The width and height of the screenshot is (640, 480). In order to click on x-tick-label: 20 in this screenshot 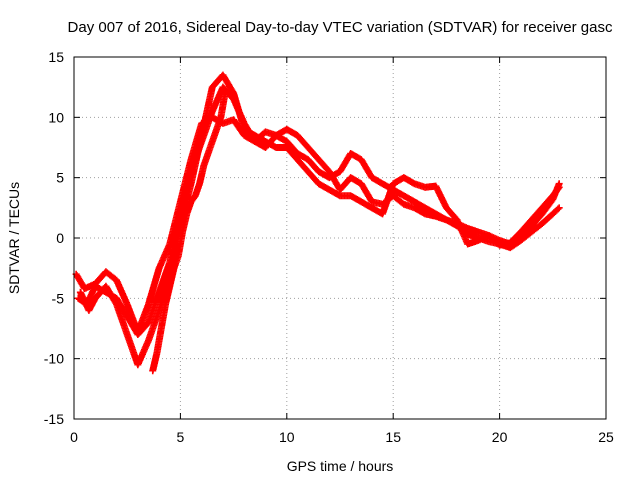, I will do `click(500, 437)`.